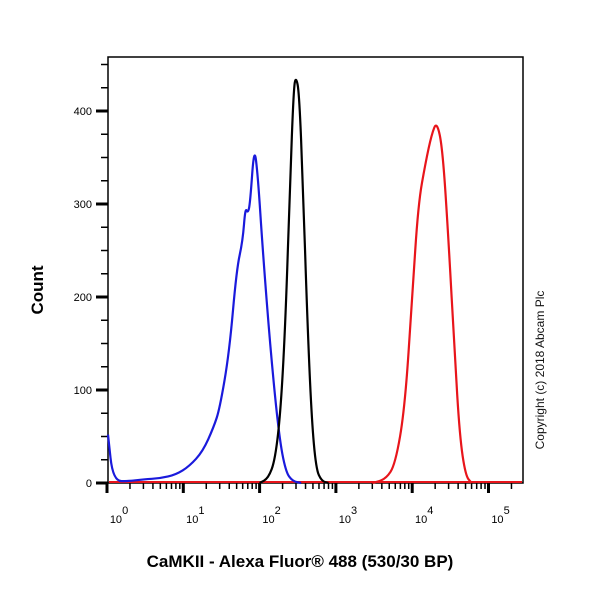 The image size is (600, 600). I want to click on series-black, so click(294, 281).